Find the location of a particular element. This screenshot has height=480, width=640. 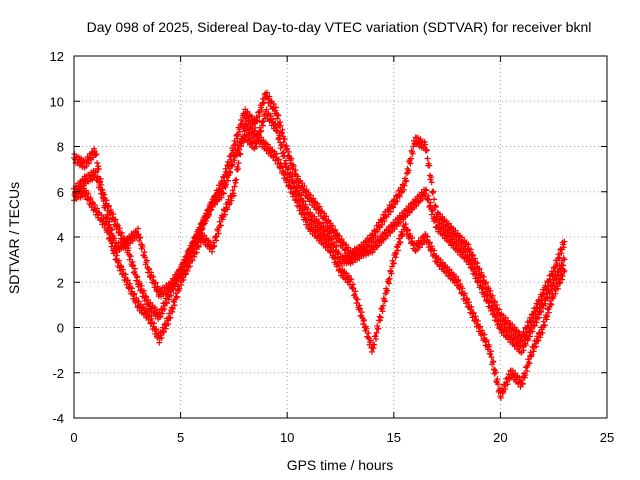

x-tick-label: 10 is located at coordinates (287, 437).